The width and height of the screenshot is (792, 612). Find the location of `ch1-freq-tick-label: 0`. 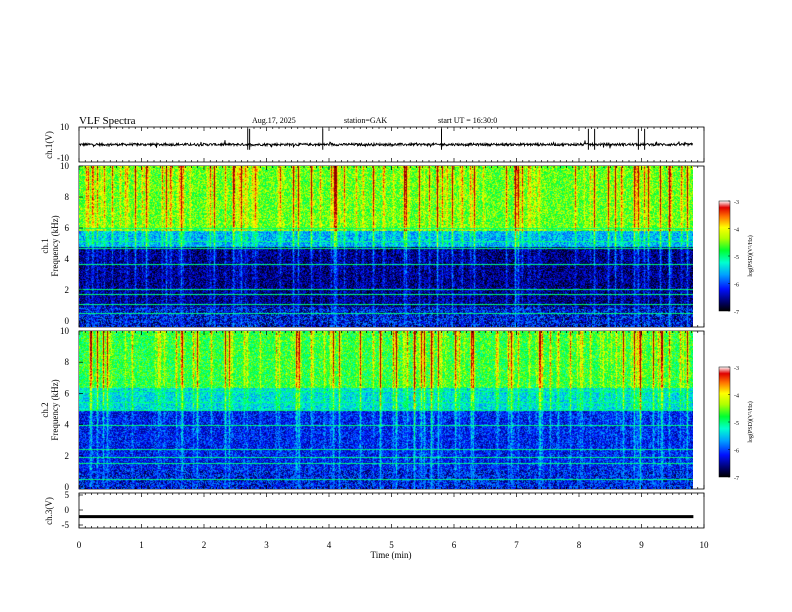

ch1-freq-tick-label: 0 is located at coordinates (67, 321).